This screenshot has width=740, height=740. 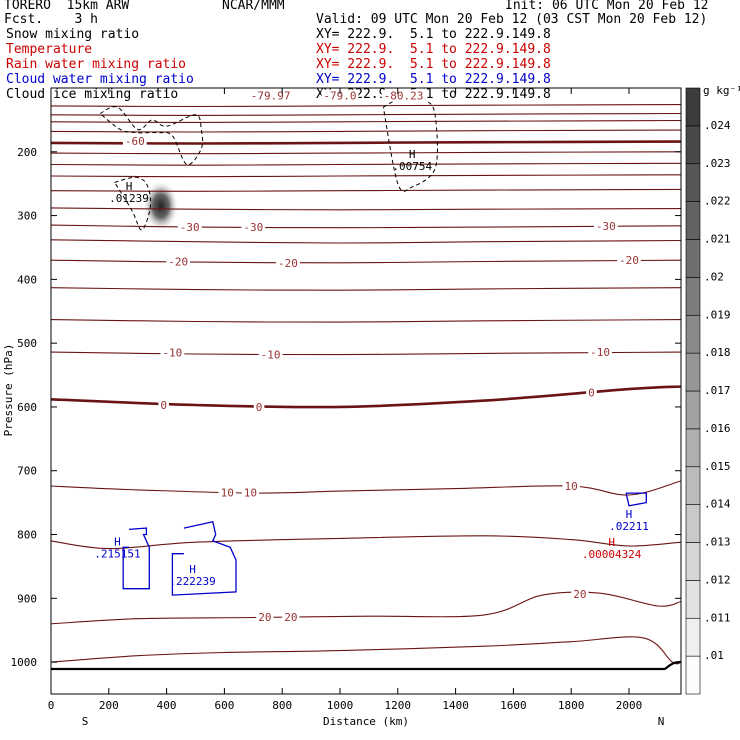 I want to click on cloud-ice-contour, so click(x=151, y=136).